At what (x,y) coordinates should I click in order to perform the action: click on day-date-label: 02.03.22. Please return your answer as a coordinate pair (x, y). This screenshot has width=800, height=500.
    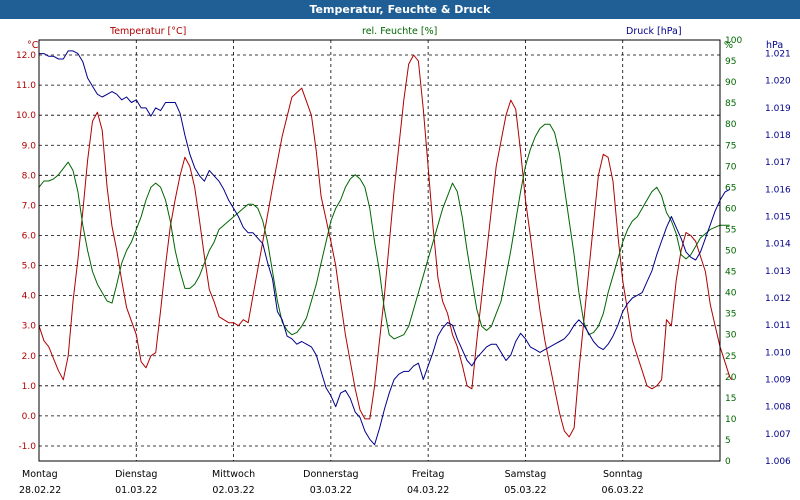
    Looking at the image, I should click on (233, 490).